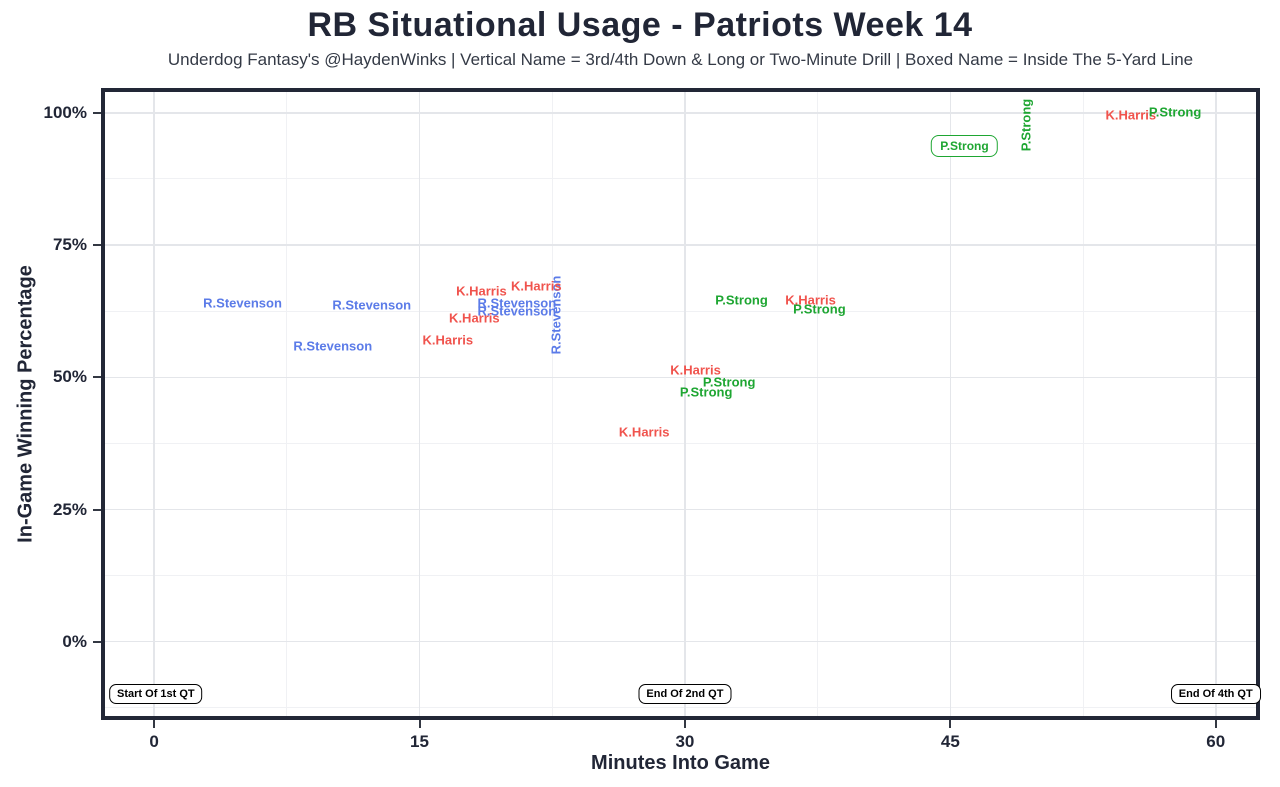 This screenshot has width=1280, height=787. Describe the element at coordinates (69, 245) in the screenshot. I see `y-tick-label: 75%` at that location.